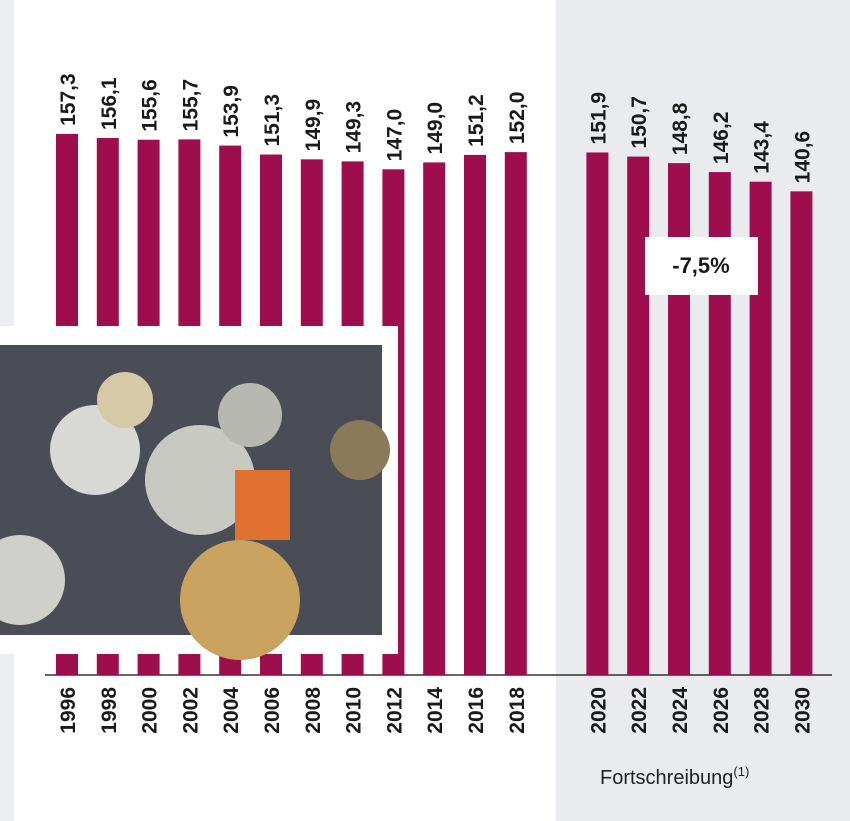 Image resolution: width=850 pixels, height=821 pixels. Describe the element at coordinates (68, 710) in the screenshot. I see `x-tick-label: 1996` at that location.